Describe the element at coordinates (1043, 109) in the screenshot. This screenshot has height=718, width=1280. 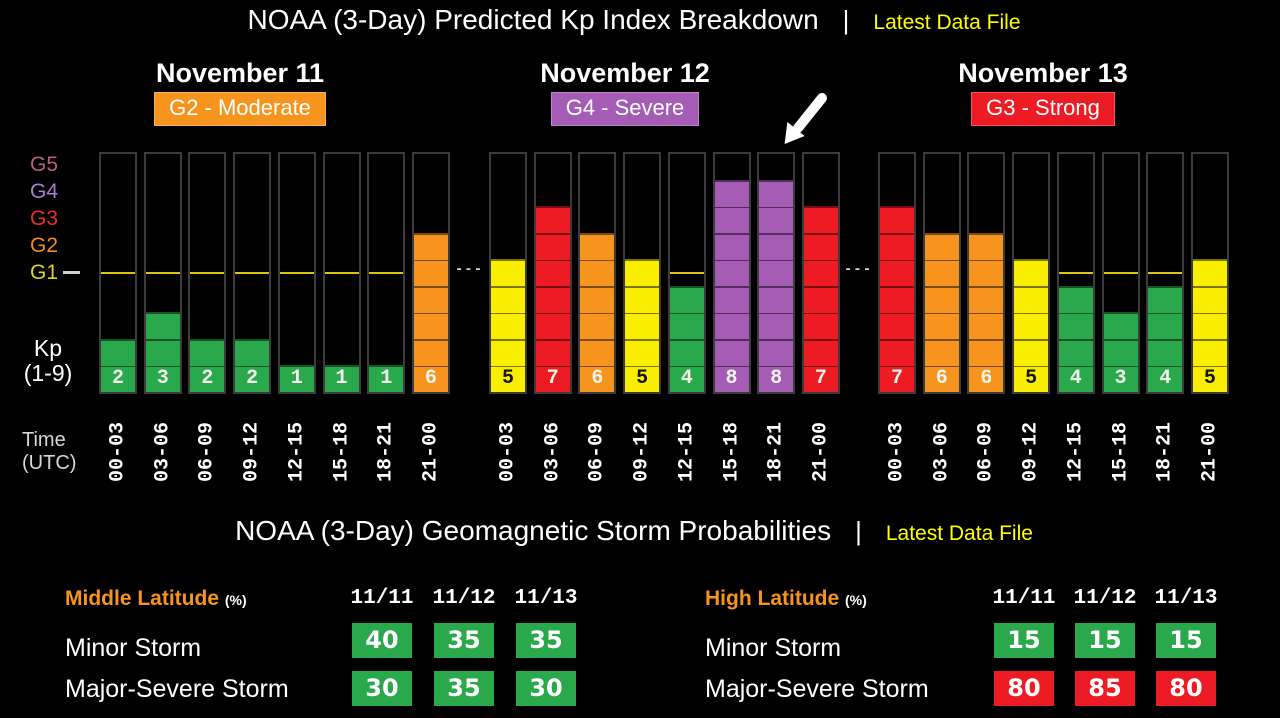
I see `storm-level-badge: G3 - Strong` at that location.